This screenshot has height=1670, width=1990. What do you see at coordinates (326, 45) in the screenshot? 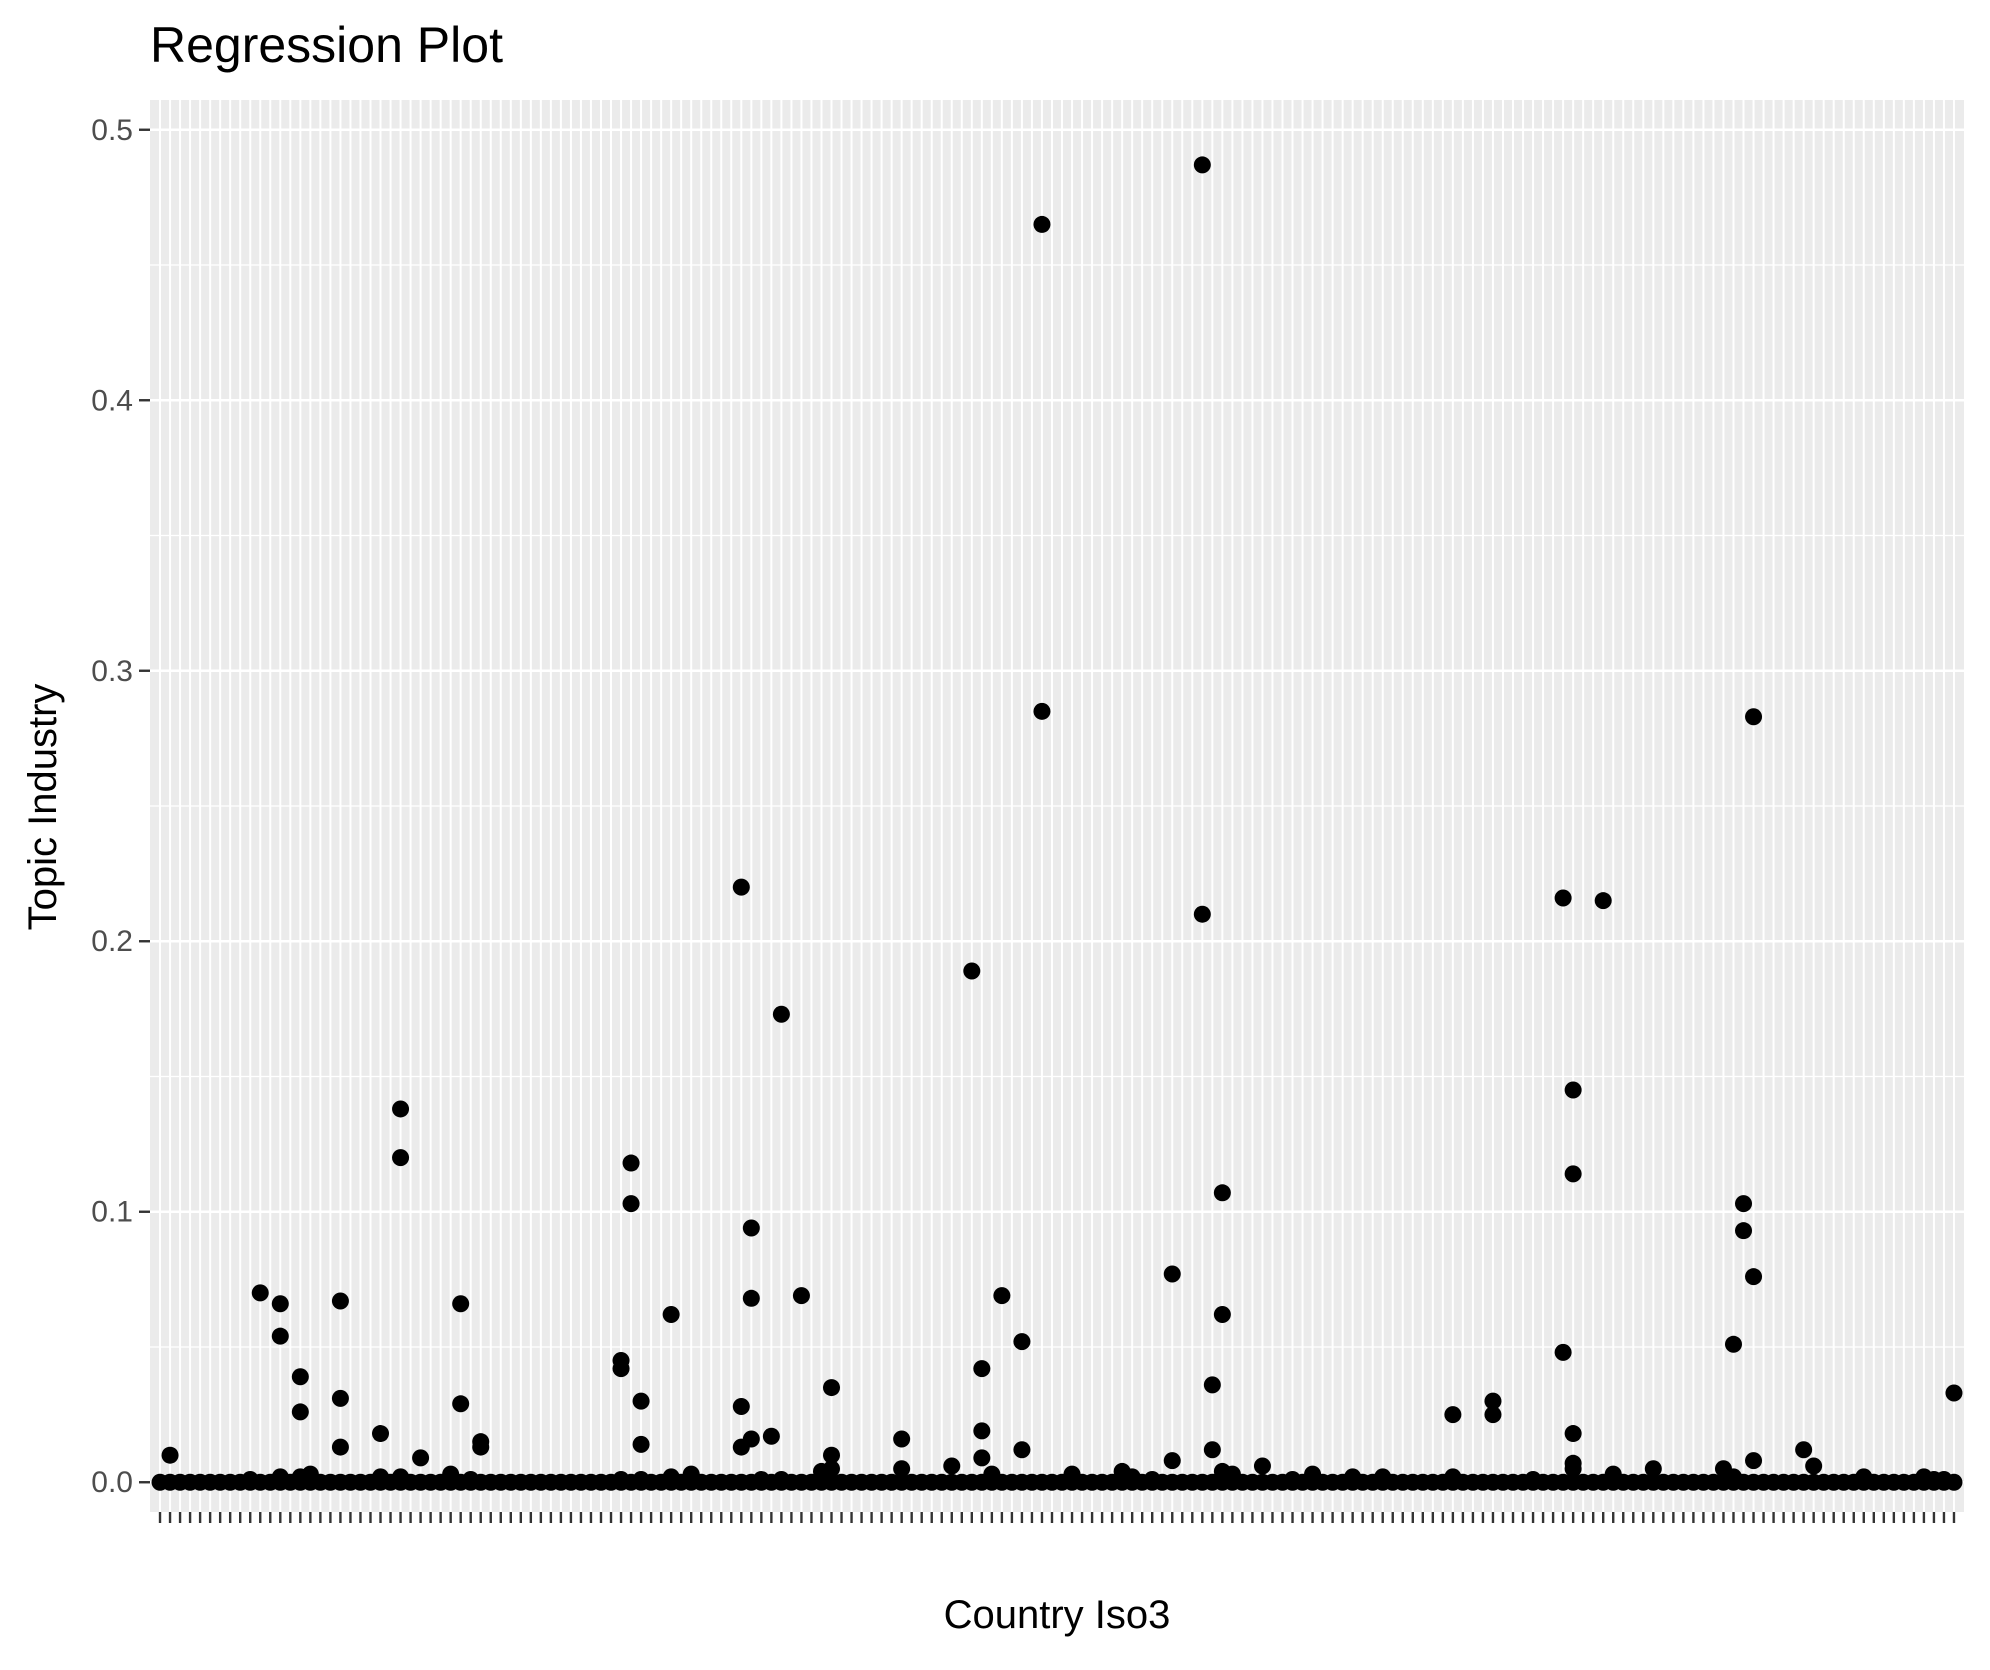
I see `chart-title: Regression Plot` at bounding box center [326, 45].